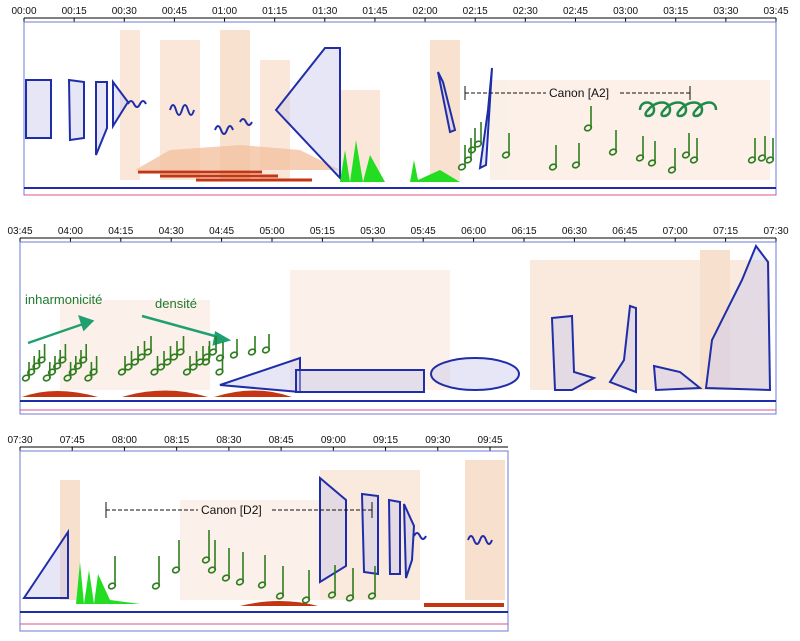 This screenshot has height=641, width=800. Describe the element at coordinates (228, 440) in the screenshot. I see `tick-label: 08:30` at that location.